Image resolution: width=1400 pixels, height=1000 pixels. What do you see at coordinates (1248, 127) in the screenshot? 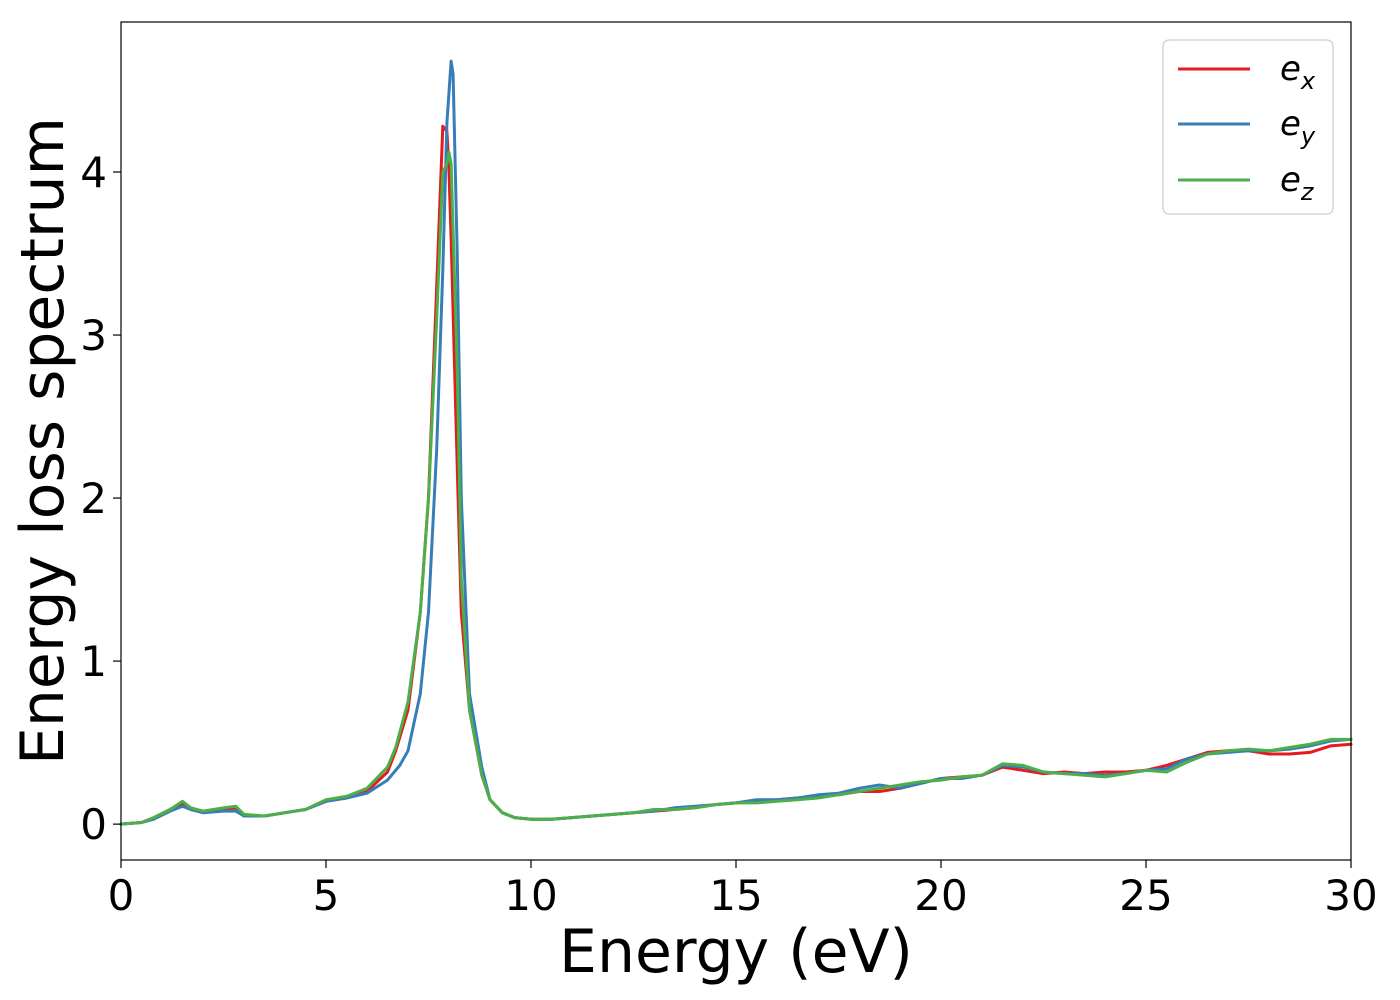
I see `legend-box` at bounding box center [1248, 127].